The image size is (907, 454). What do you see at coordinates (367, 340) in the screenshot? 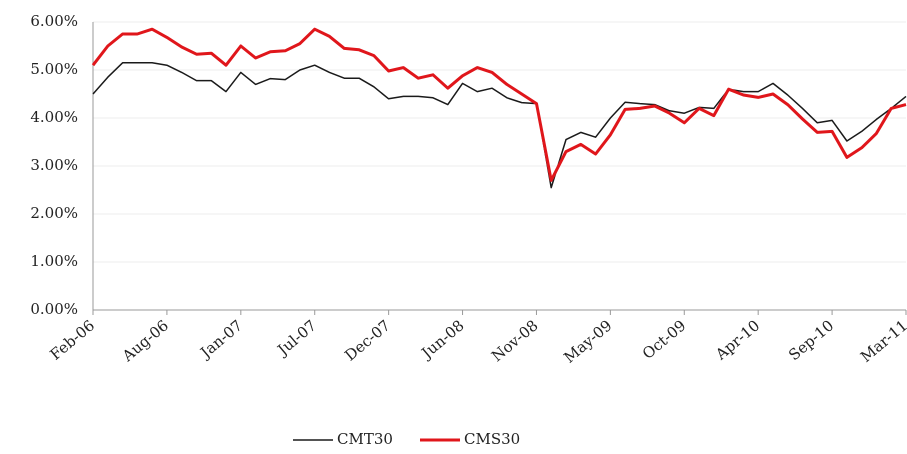
I see `x-tick-label: Dec-07` at bounding box center [367, 340].